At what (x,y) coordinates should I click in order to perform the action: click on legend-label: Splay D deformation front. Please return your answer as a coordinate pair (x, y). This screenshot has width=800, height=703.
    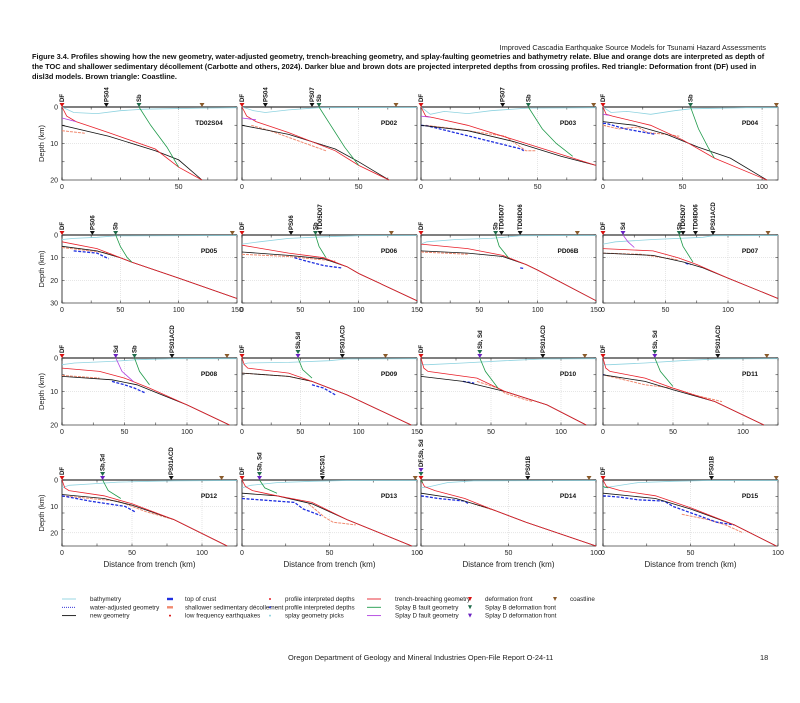
    Looking at the image, I should click on (521, 616).